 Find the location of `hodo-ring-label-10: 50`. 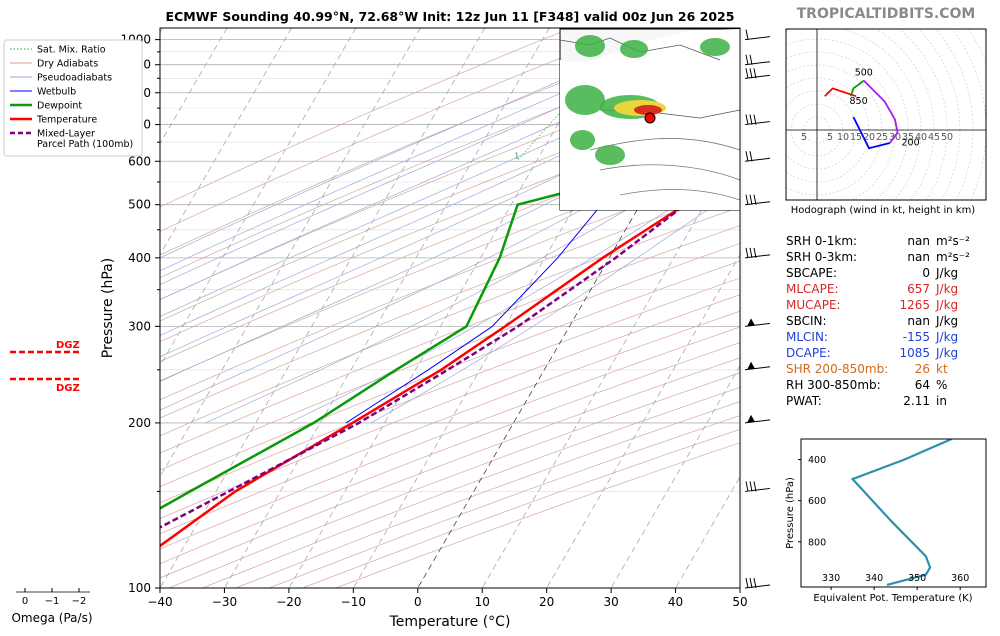

hodo-ring-label-10: 50 is located at coordinates (947, 137).